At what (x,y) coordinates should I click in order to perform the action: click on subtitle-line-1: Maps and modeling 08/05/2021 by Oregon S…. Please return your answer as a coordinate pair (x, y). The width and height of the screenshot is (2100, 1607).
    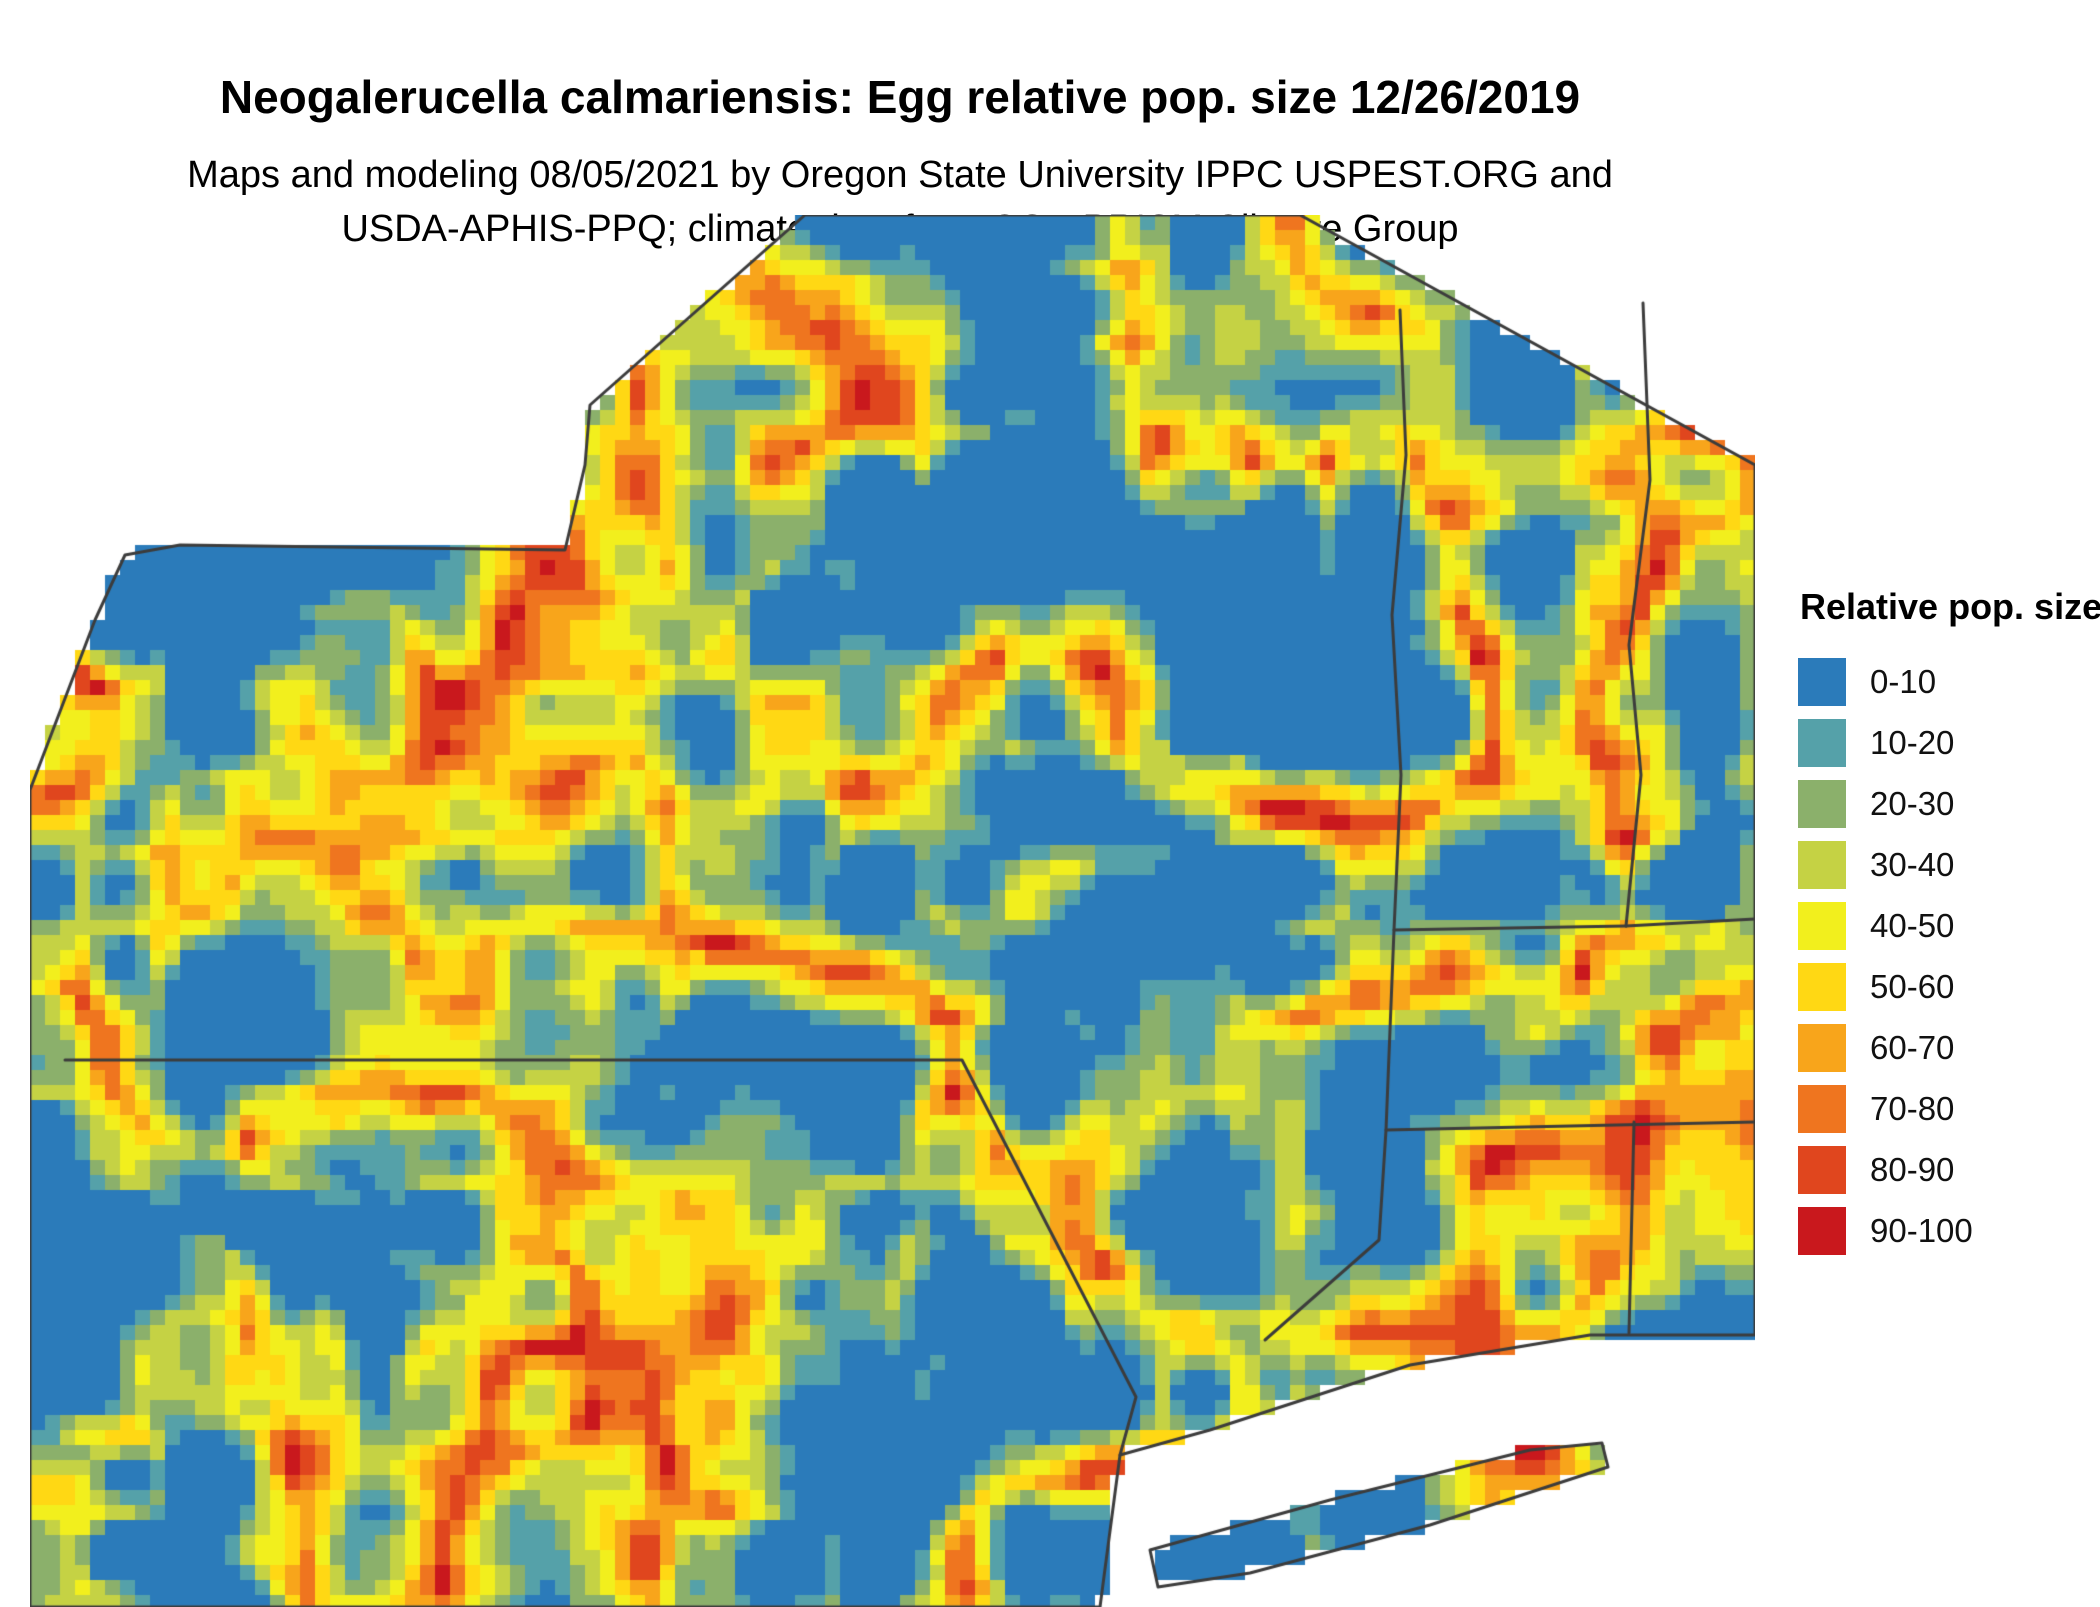
    Looking at the image, I should click on (900, 175).